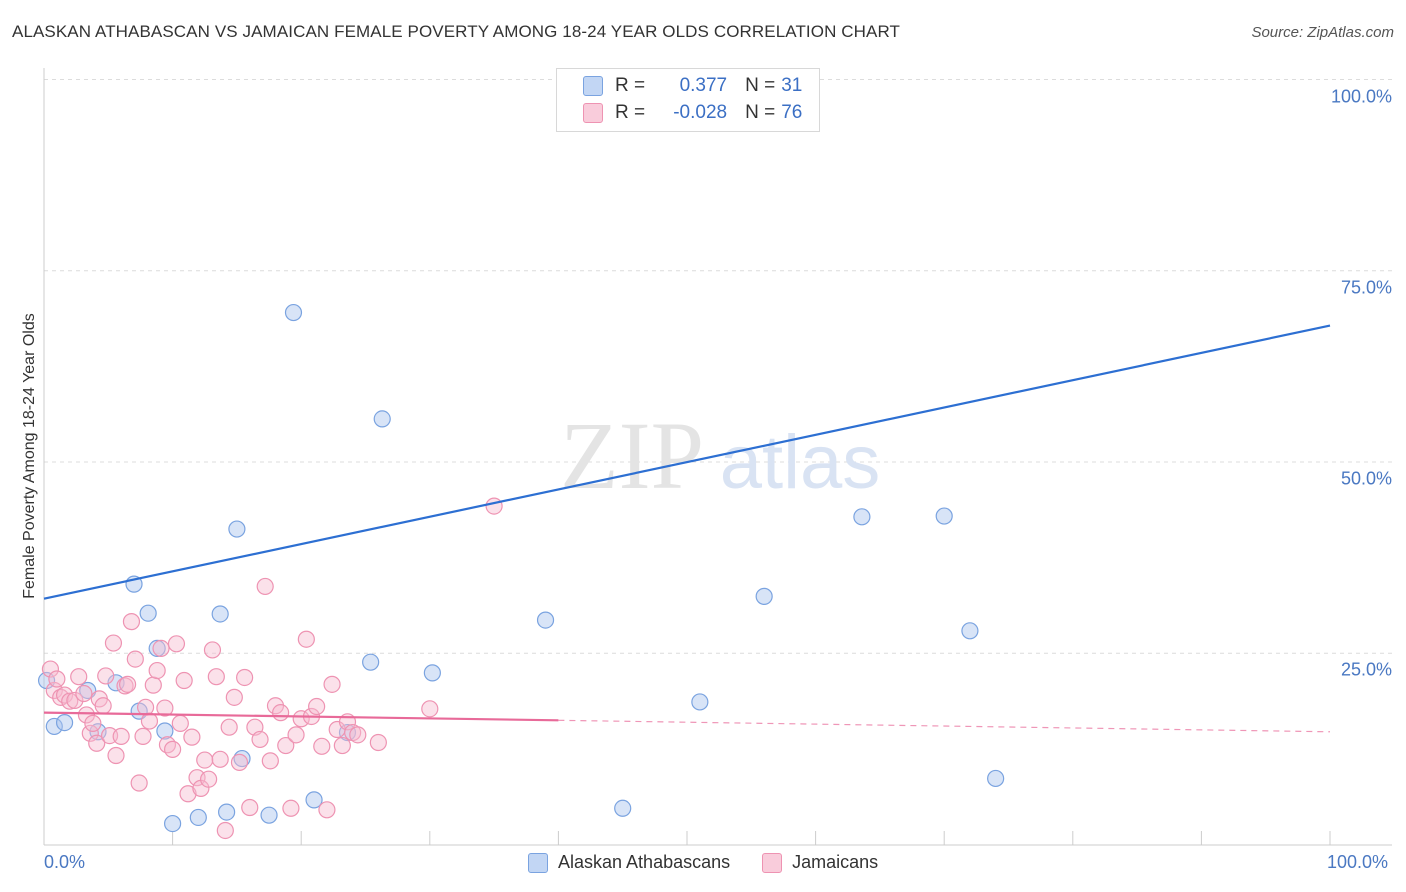 The height and width of the screenshot is (892, 1406). I want to click on y-tick-label-75: 75.0%, so click(1366, 287).